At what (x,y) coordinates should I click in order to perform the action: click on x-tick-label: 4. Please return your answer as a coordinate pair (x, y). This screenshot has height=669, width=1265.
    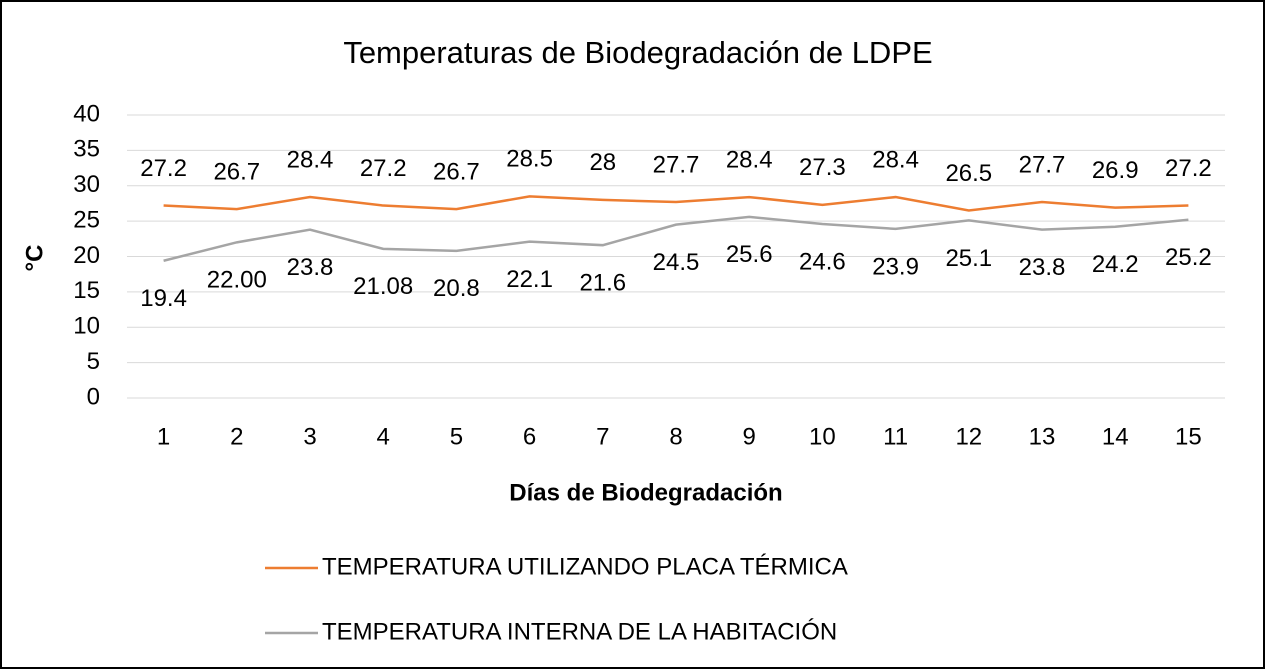
    Looking at the image, I should click on (383, 436).